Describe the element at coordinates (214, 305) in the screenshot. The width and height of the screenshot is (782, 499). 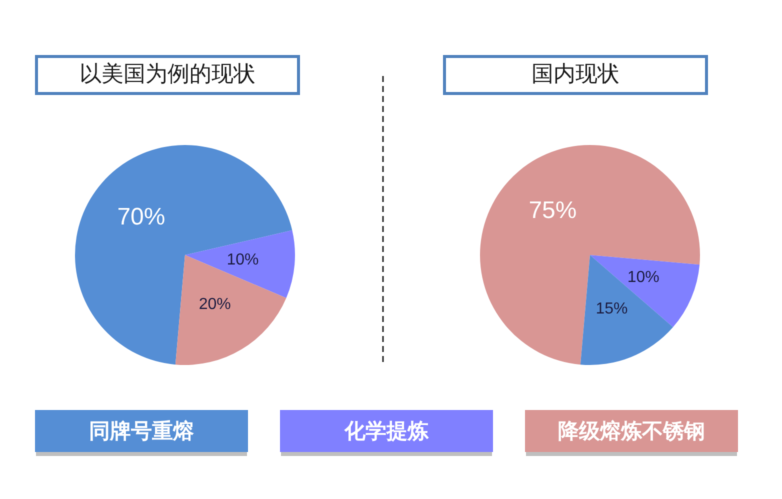
I see `data-label: 20%` at that location.